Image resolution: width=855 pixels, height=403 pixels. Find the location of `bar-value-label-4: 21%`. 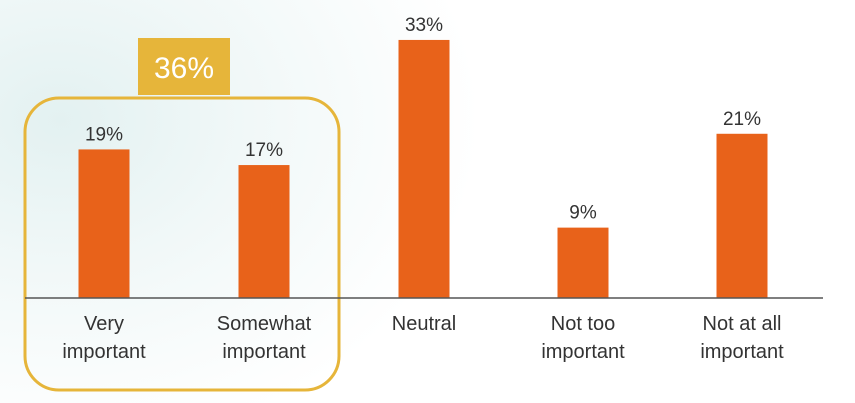

bar-value-label-4: 21% is located at coordinates (742, 119).